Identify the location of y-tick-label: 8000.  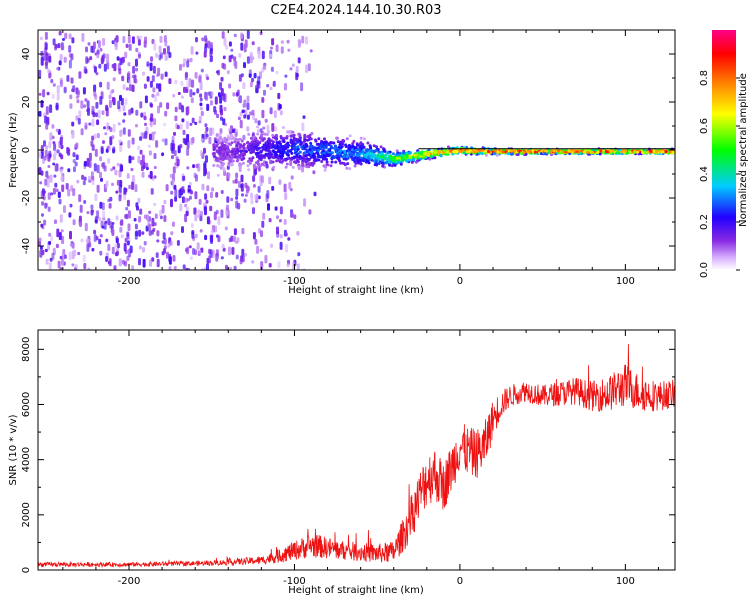
(26, 349).